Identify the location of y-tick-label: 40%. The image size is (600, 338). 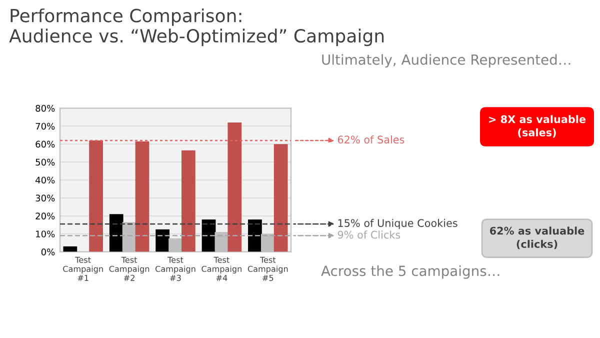
(45, 180).